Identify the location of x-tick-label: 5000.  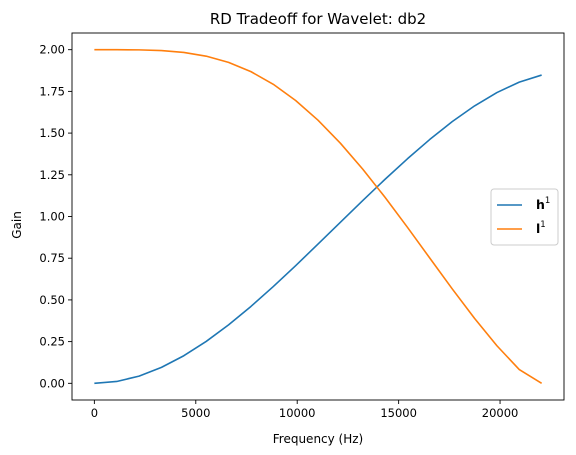
(195, 413).